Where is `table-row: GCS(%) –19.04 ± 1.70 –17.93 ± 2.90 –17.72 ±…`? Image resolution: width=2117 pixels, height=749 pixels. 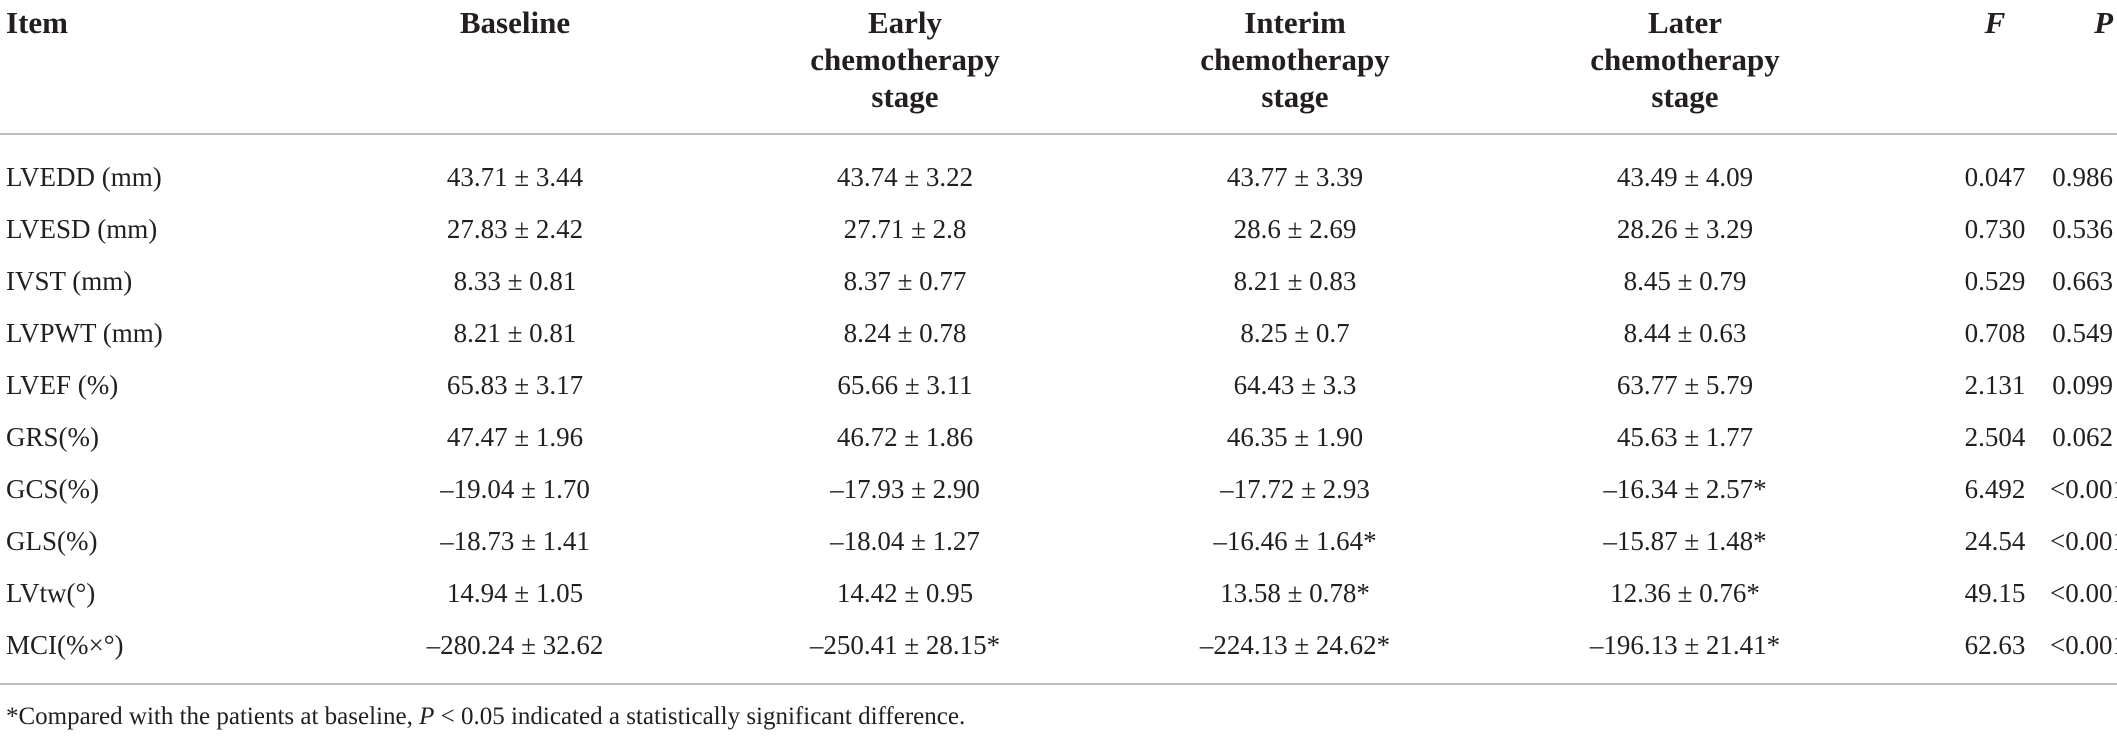
table-row: GCS(%) –19.04 ± 1.70 –17.93 ± 2.90 –17.72 ±… is located at coordinates (1058, 489).